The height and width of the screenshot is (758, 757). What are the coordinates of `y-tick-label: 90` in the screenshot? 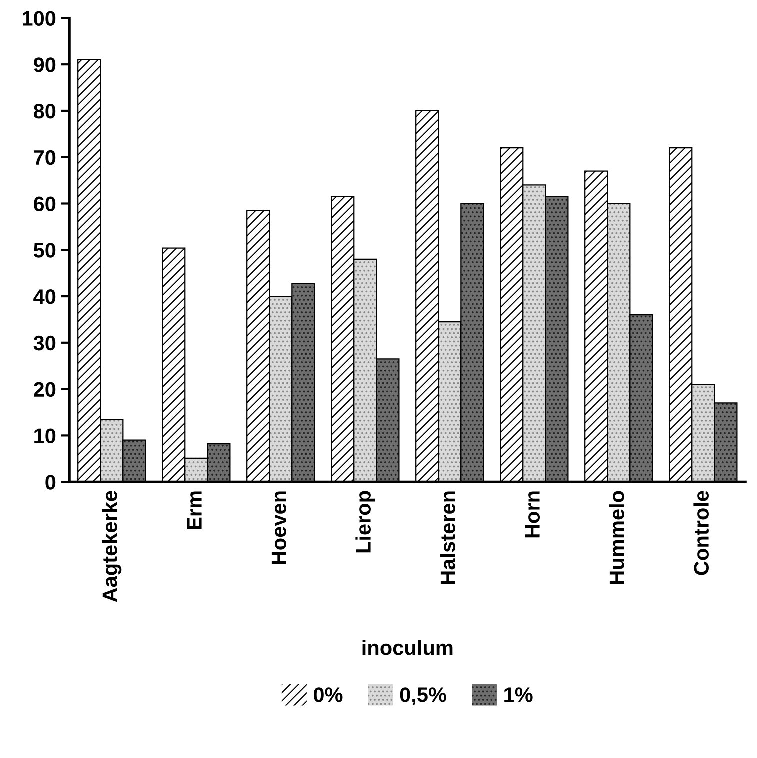 It's located at (45, 65).